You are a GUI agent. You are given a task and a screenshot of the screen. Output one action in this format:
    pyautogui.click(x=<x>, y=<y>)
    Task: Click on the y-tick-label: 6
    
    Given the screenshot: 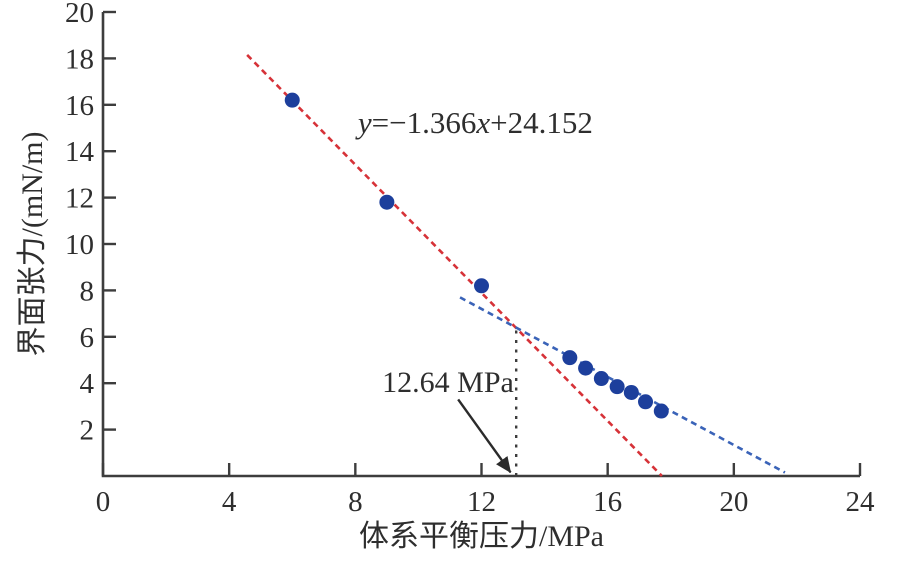 What is the action you would take?
    pyautogui.click(x=87, y=338)
    